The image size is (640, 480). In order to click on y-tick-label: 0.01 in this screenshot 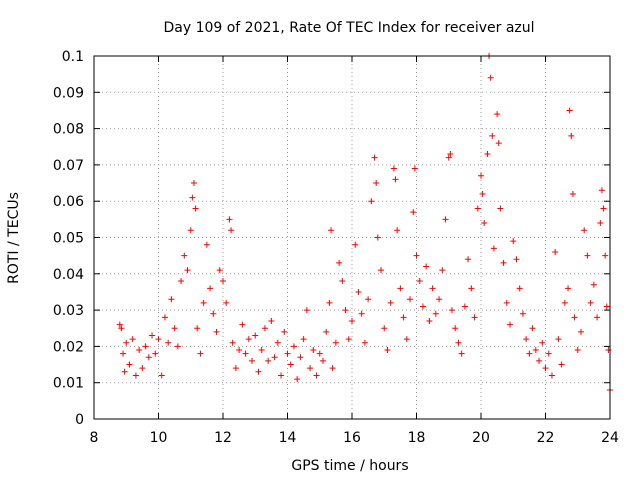, I will do `click(68, 384)`.